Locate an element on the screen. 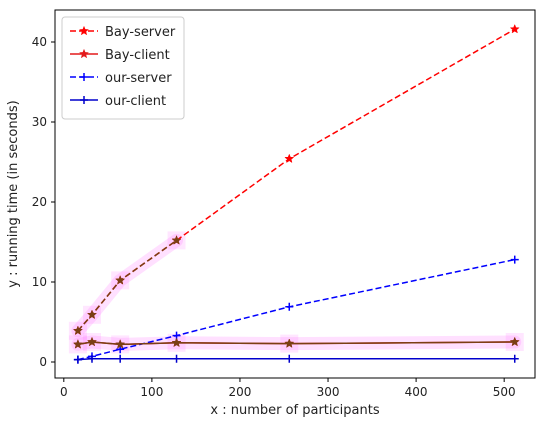 The image size is (550, 424). legend-entry-bay-client: Bay-client is located at coordinates (120, 55).